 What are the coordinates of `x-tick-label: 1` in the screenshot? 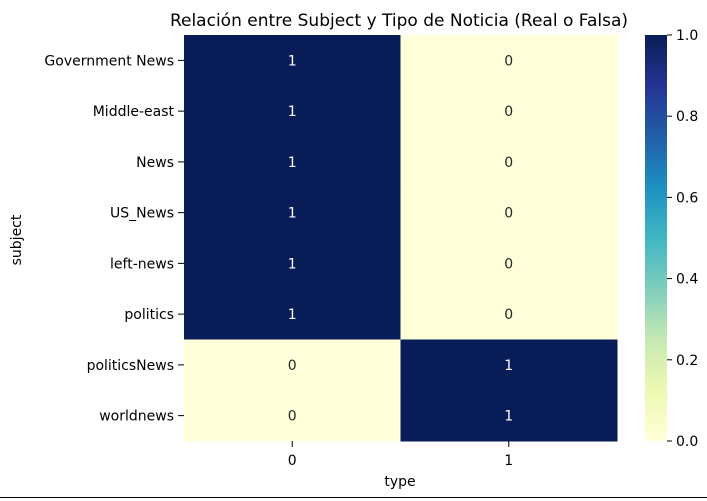 It's located at (508, 461).